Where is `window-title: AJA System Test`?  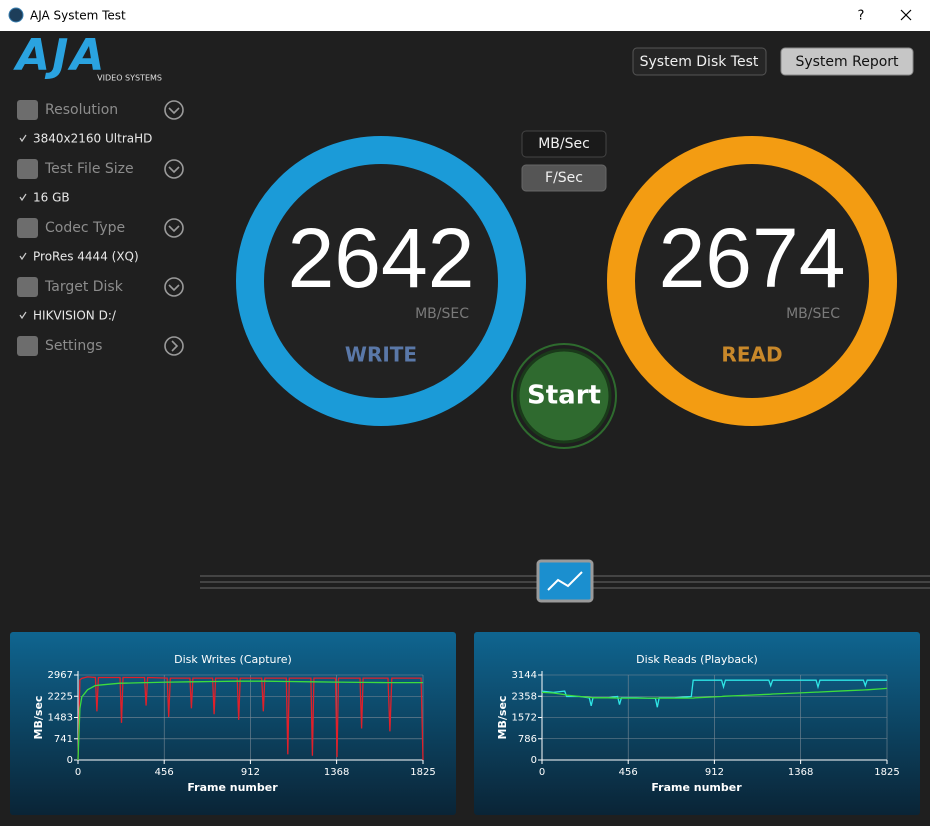
window-title: AJA System Test is located at coordinates (78, 16).